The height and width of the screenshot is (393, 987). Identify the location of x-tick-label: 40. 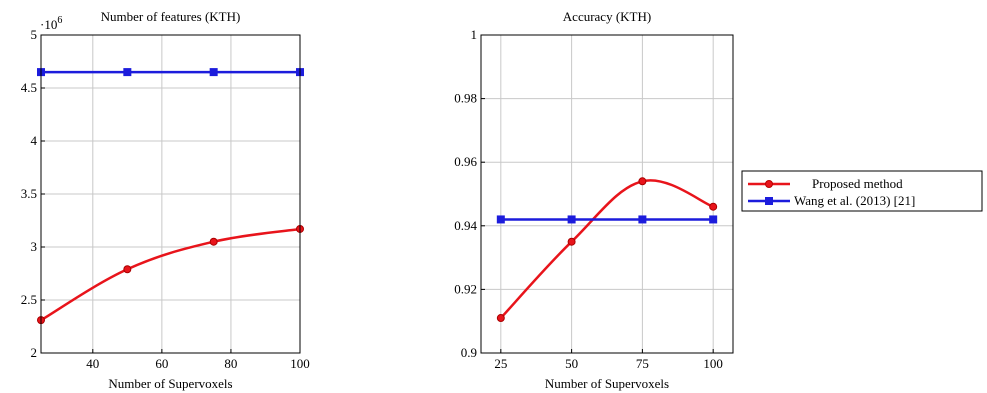
(92, 363).